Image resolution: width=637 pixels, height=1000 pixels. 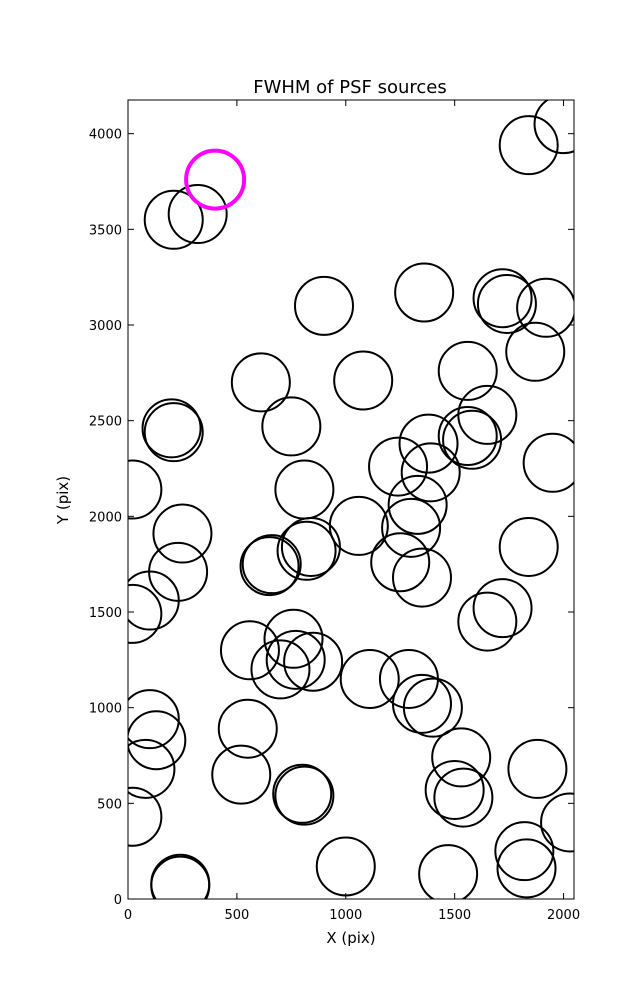 What do you see at coordinates (105, 517) in the screenshot?
I see `y-tick-label: 2000` at bounding box center [105, 517].